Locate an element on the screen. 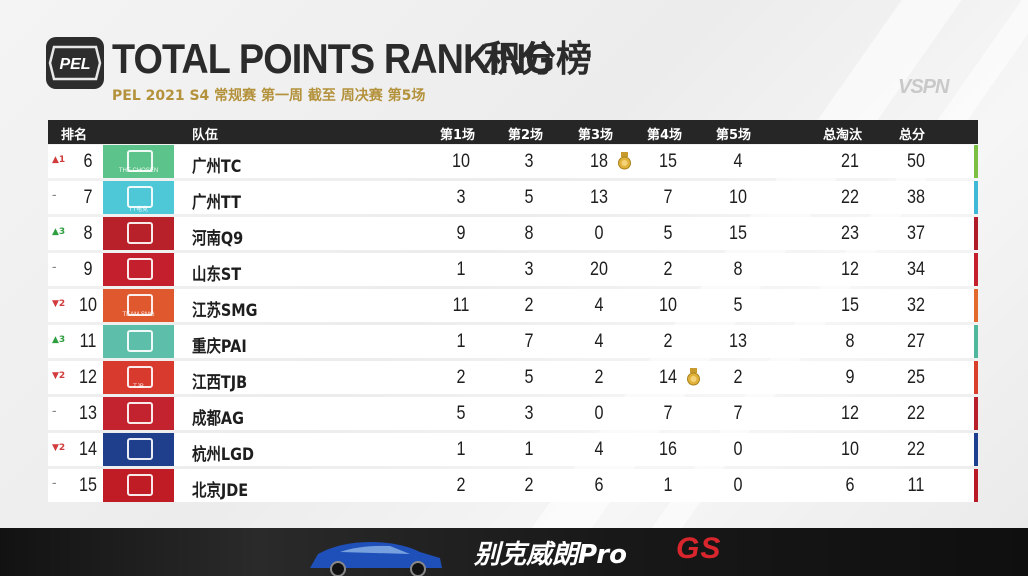 The width and height of the screenshot is (1028, 576). score-m1: 3 is located at coordinates (461, 197).